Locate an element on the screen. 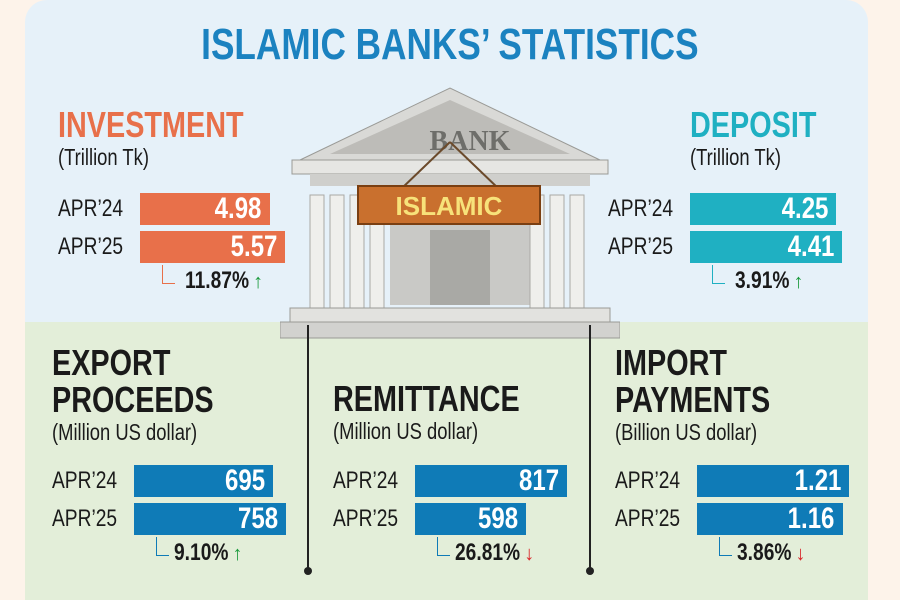  import-panel: IMPORT PAYMENTS (Billion US dollar) is located at coordinates (712, 395).